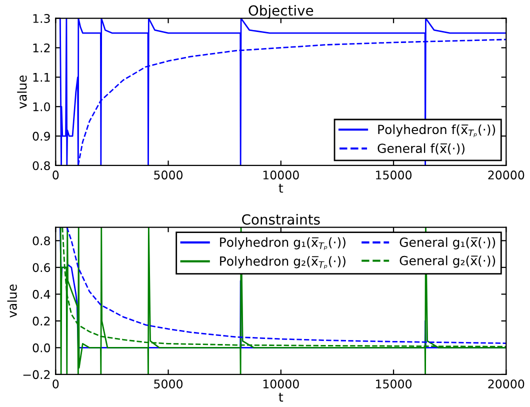  I want to click on y-tick-label: 0.6, so click(41, 267).